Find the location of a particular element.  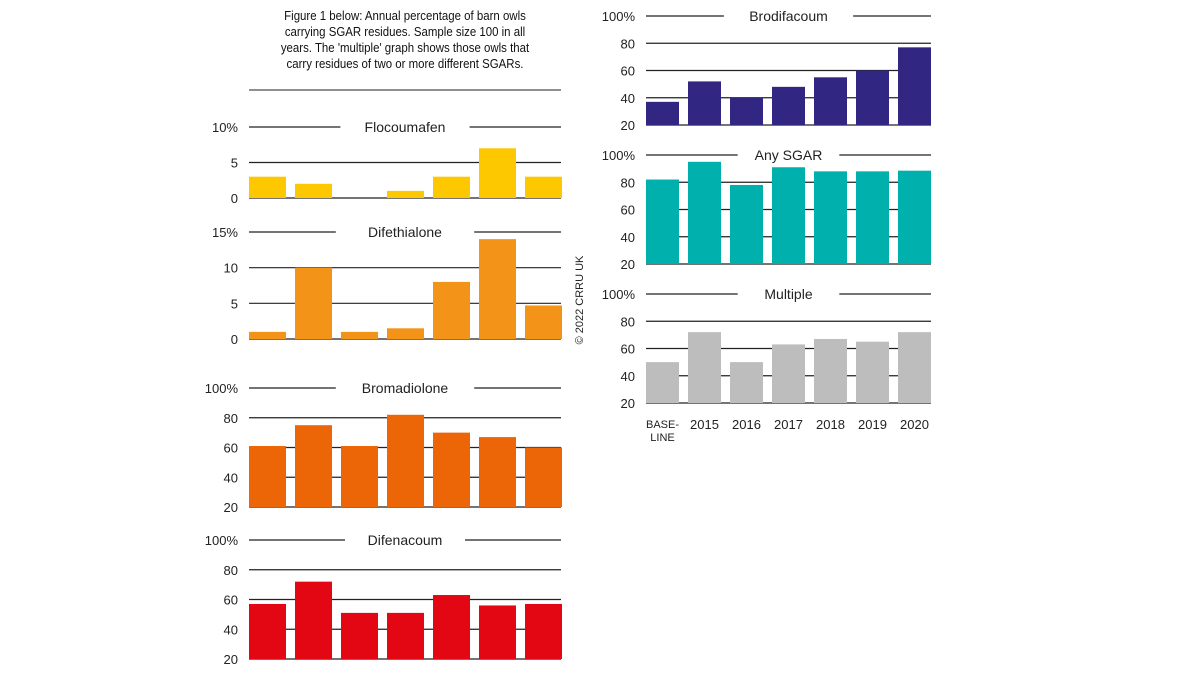

x-tick-label: 2017 is located at coordinates (788, 424).